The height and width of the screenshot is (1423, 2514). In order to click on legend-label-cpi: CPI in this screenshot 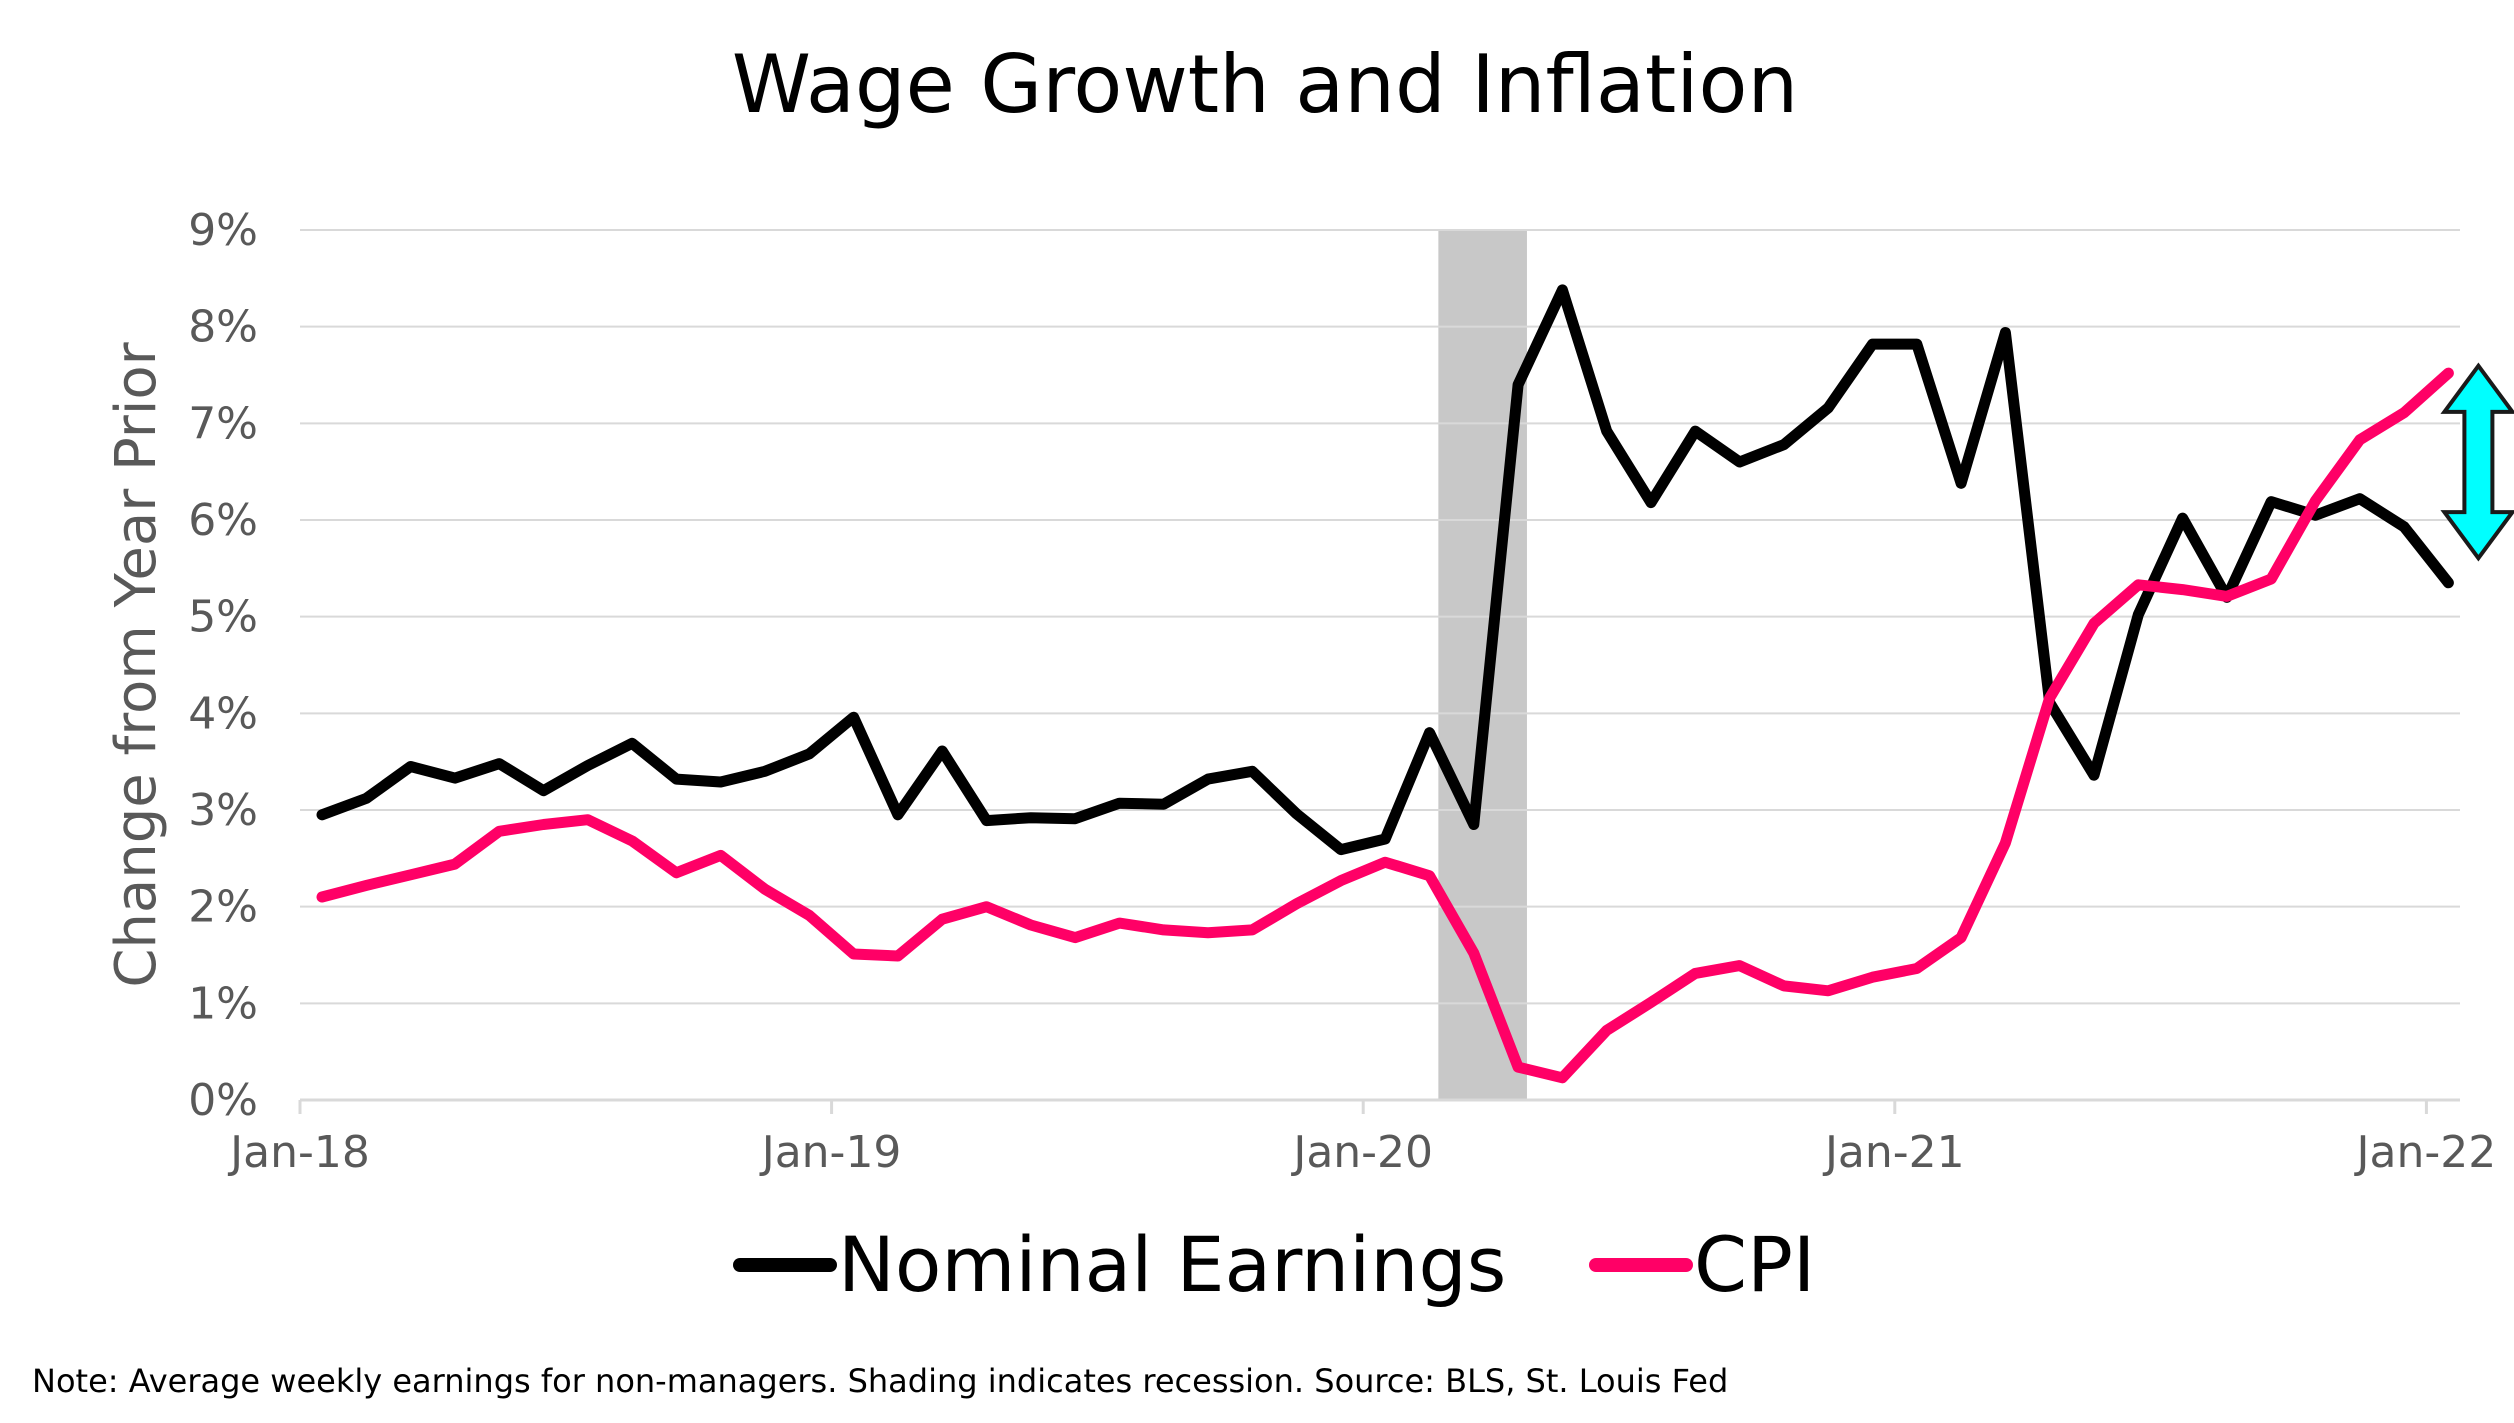, I will do `click(1754, 1264)`.